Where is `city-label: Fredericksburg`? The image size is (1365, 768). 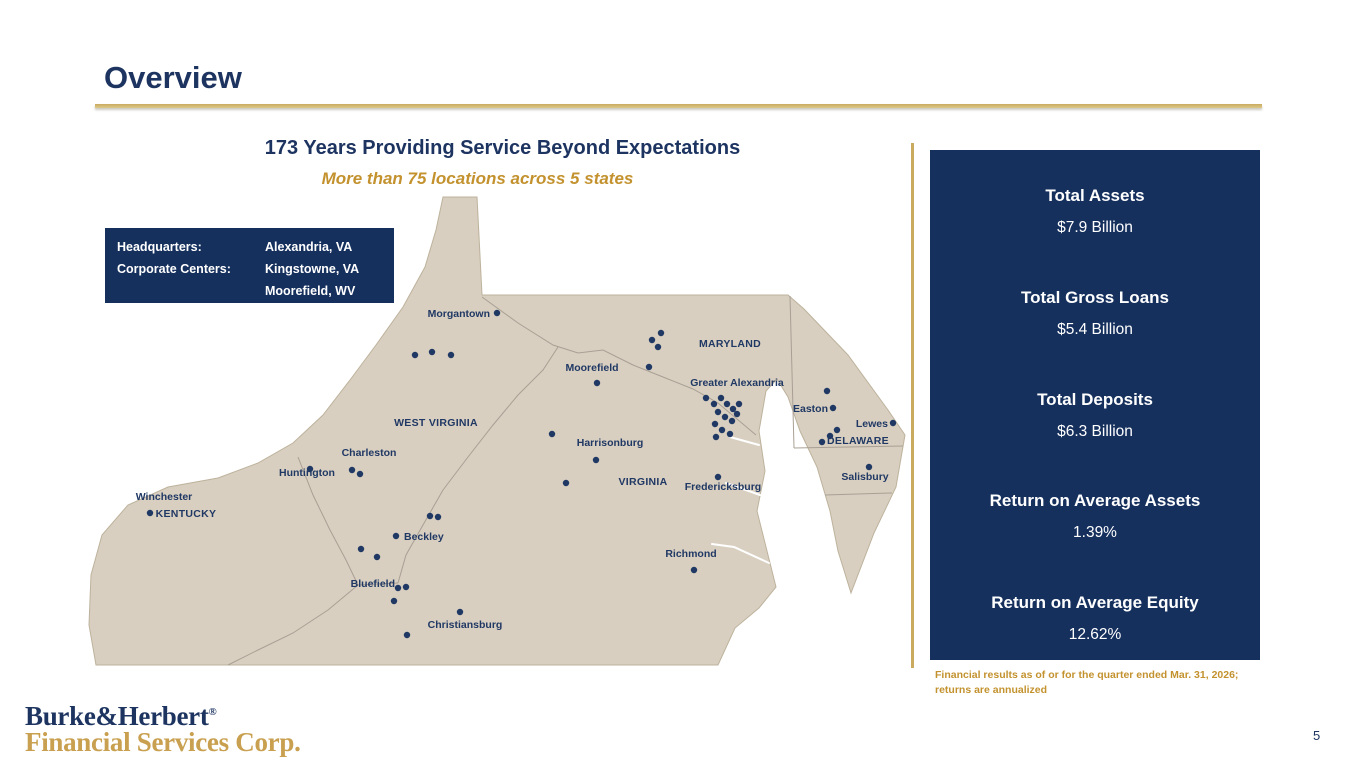
city-label: Fredericksburg is located at coordinates (723, 487).